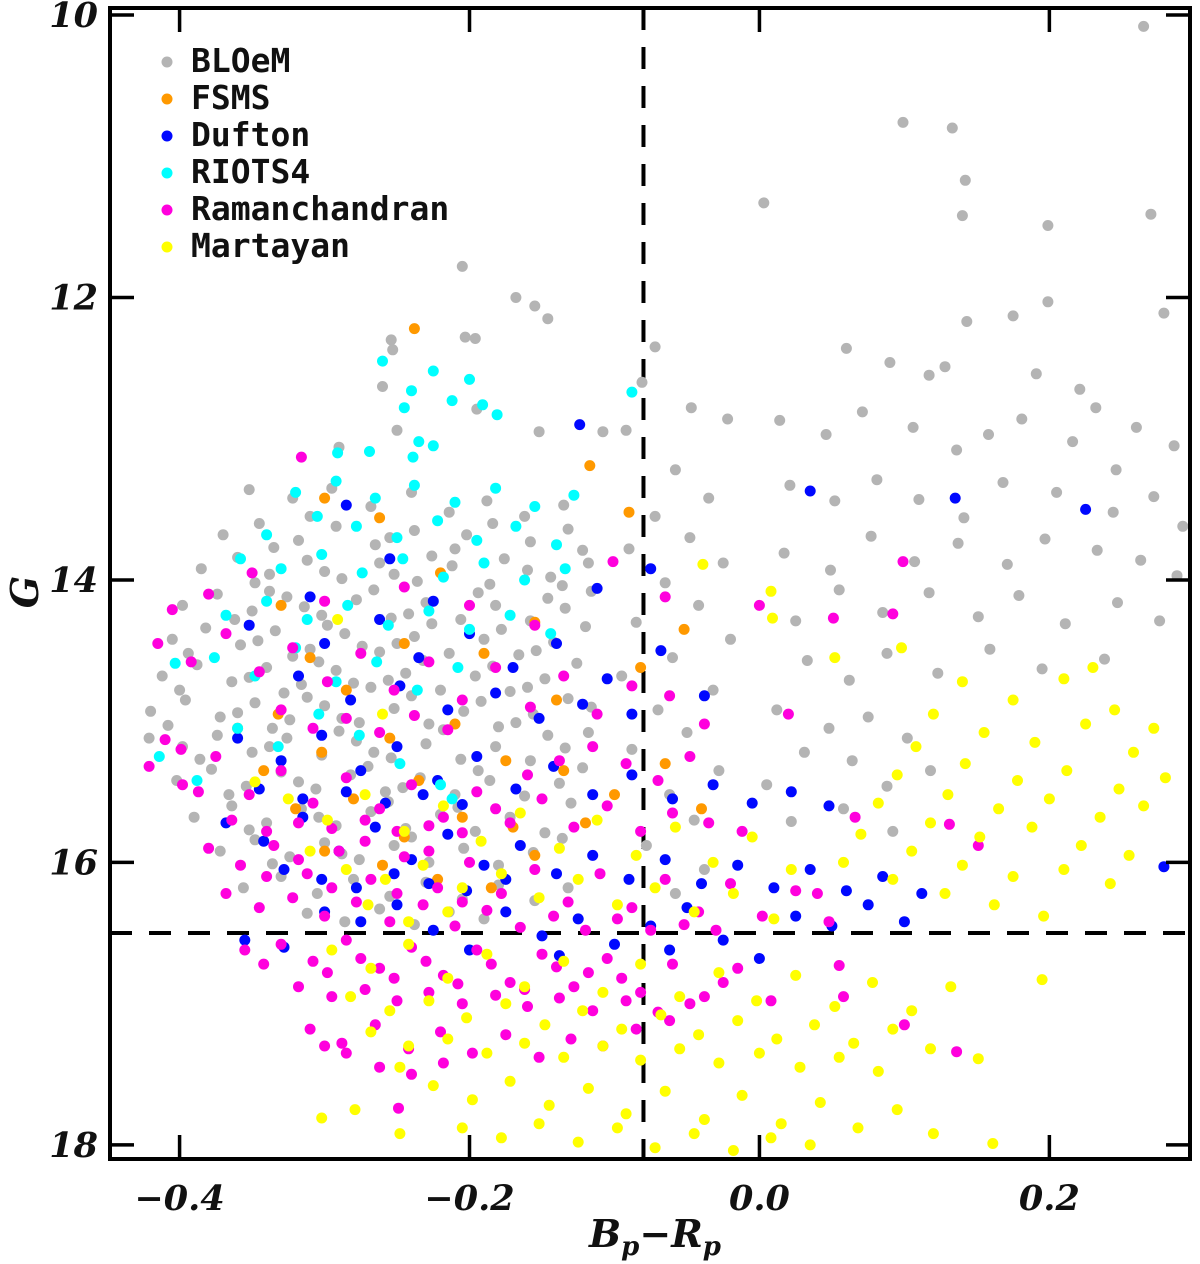 The width and height of the screenshot is (1200, 1264). Describe the element at coordinates (395, 580) in the screenshot. I see `series-RIOTS4` at that location.